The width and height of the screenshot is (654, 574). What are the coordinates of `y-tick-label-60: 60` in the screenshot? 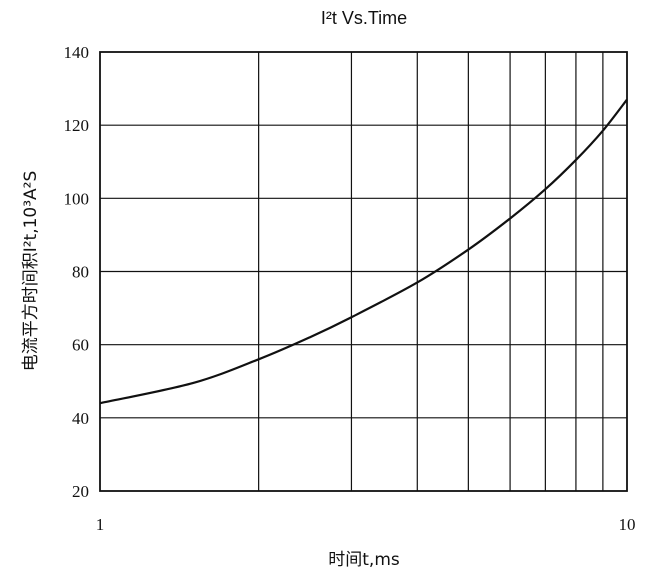 It's located at (80, 345).